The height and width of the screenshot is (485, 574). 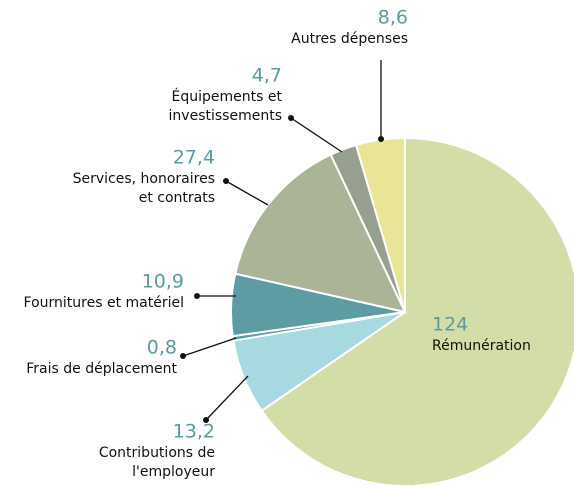 I want to click on value-label: 8,6, so click(x=393, y=18).